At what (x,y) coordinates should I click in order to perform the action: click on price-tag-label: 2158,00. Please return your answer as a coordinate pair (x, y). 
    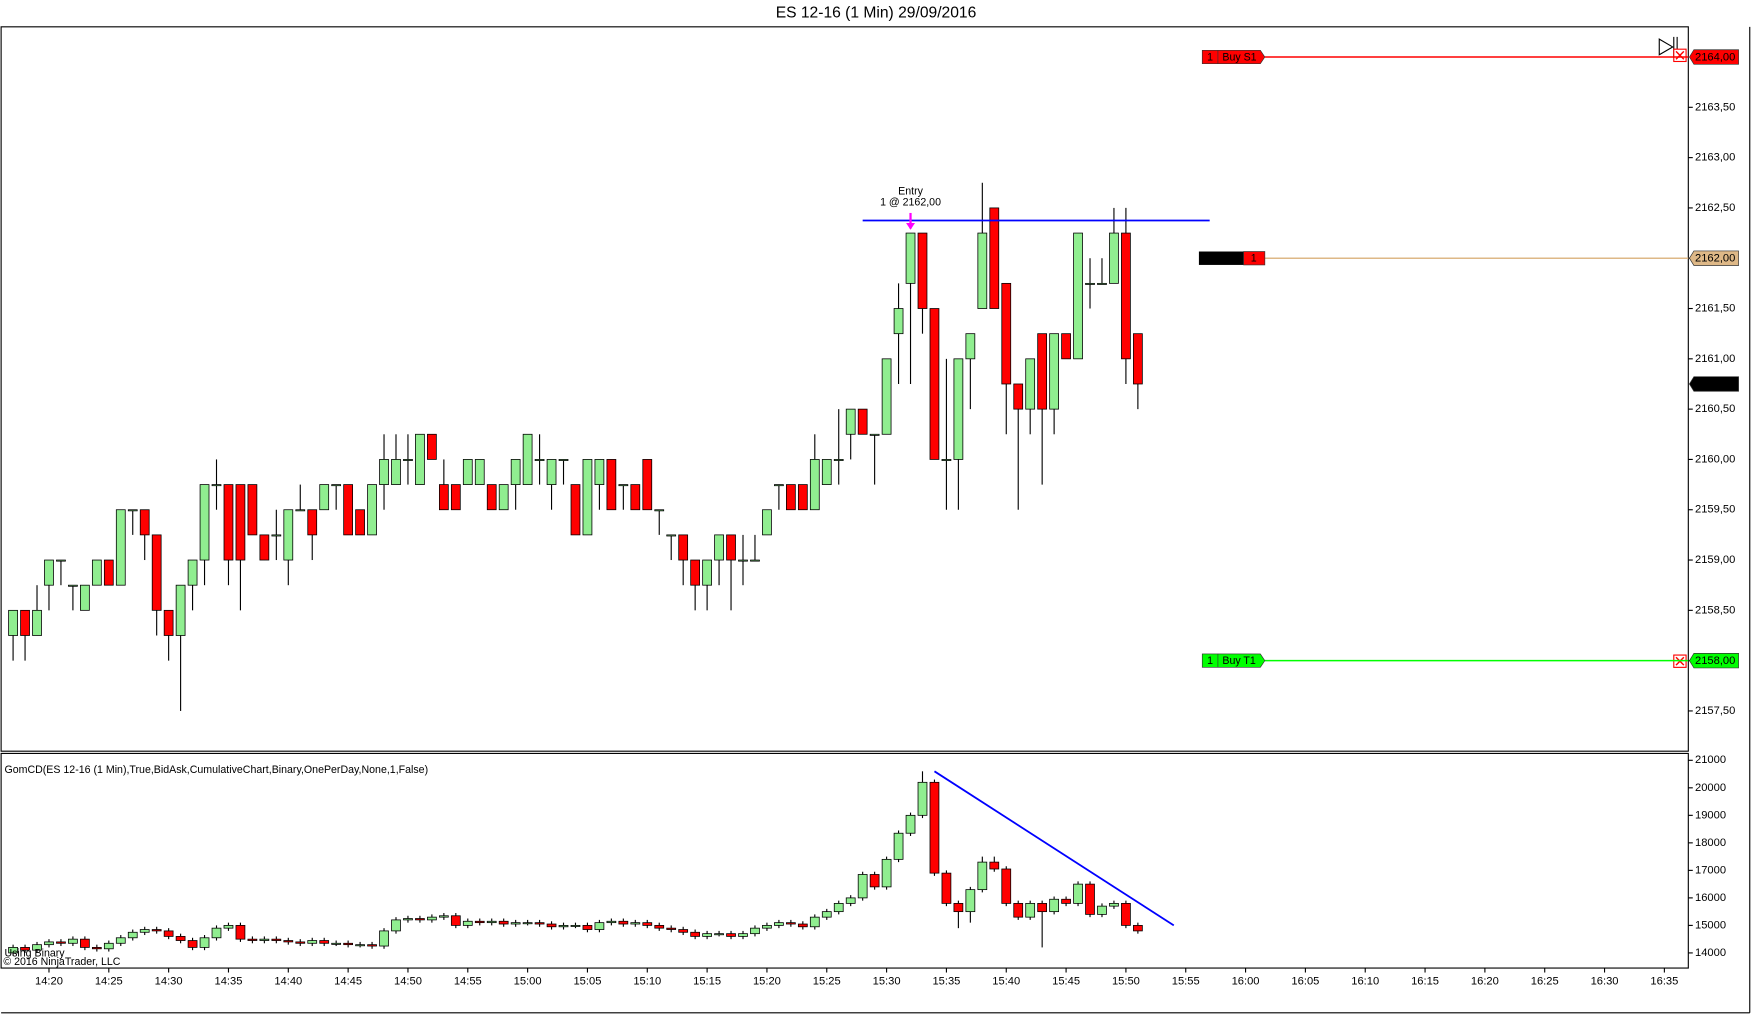
    Looking at the image, I should click on (1715, 661).